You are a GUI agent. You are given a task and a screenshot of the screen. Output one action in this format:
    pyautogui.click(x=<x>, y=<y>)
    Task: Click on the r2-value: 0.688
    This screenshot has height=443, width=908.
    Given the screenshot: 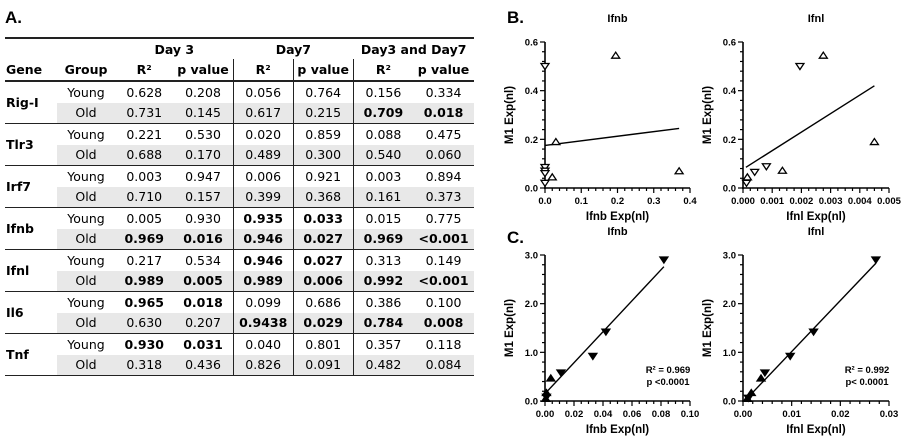 What is the action you would take?
    pyautogui.click(x=144, y=155)
    